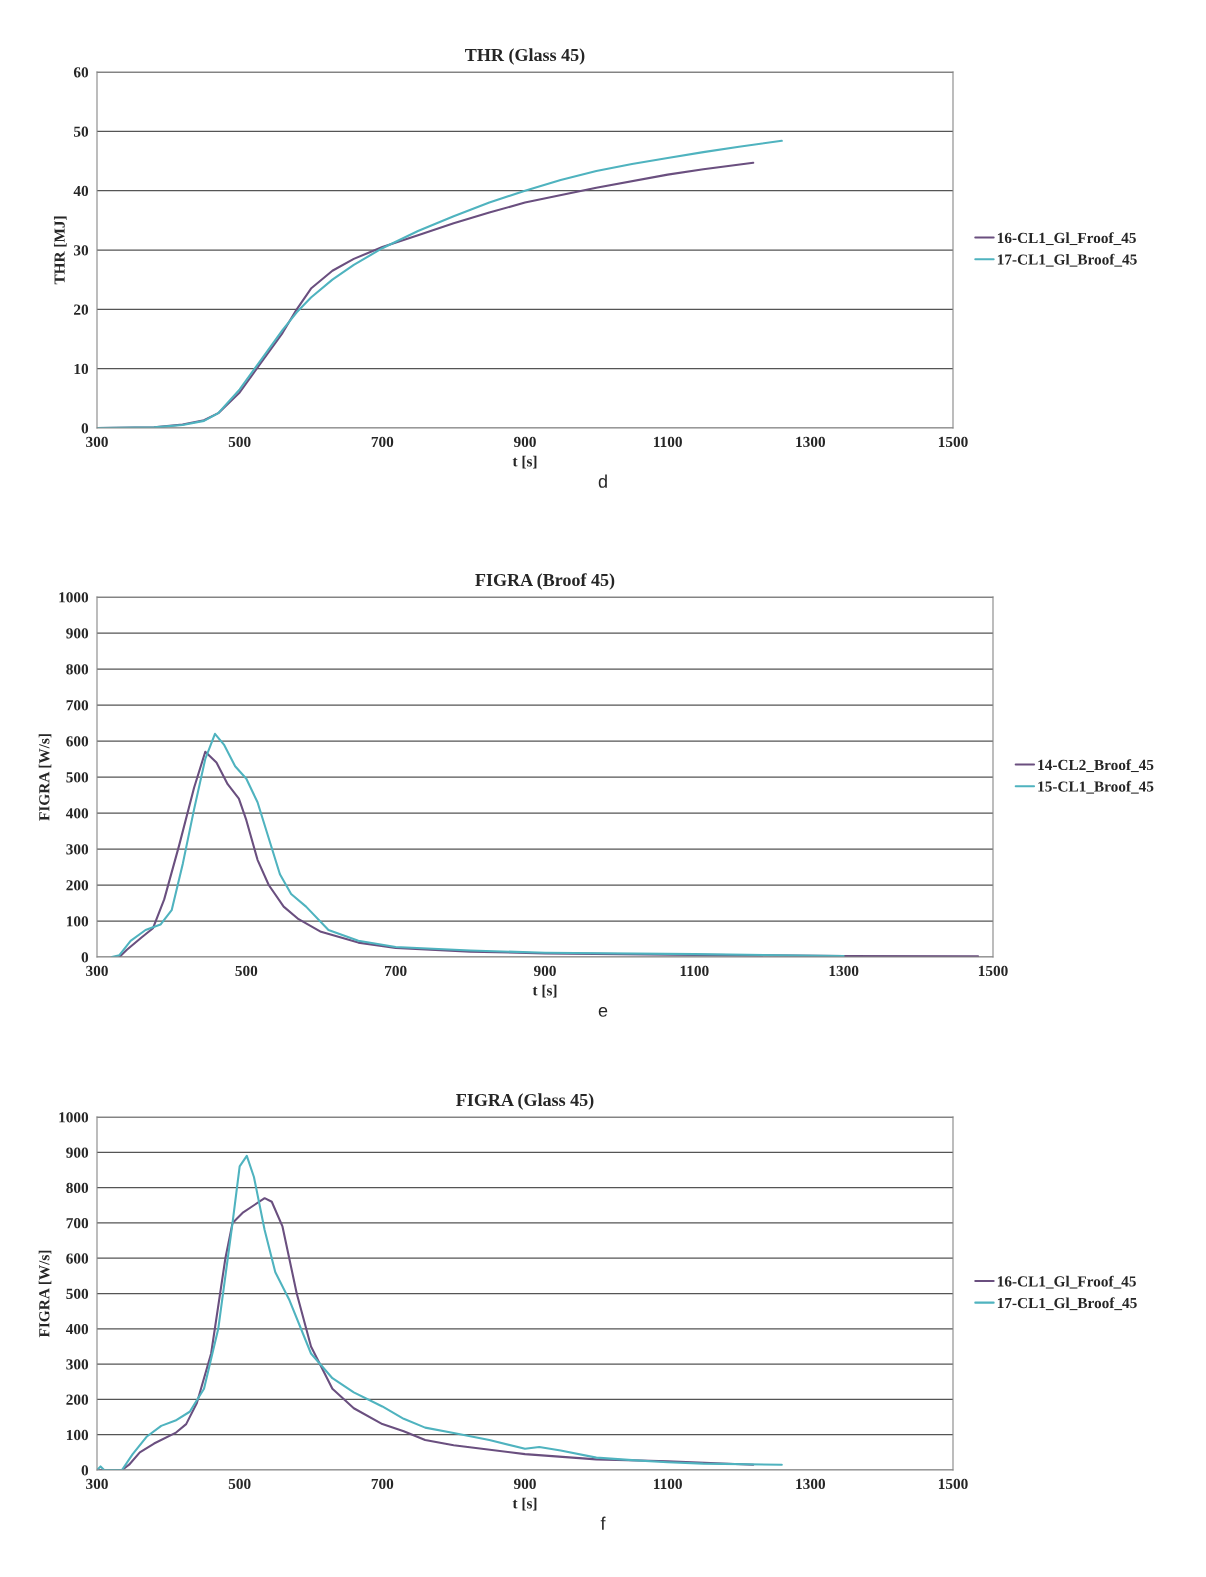 The image size is (1206, 1577). Describe the element at coordinates (81, 131) in the screenshot. I see `y-tick-label: 50` at that location.